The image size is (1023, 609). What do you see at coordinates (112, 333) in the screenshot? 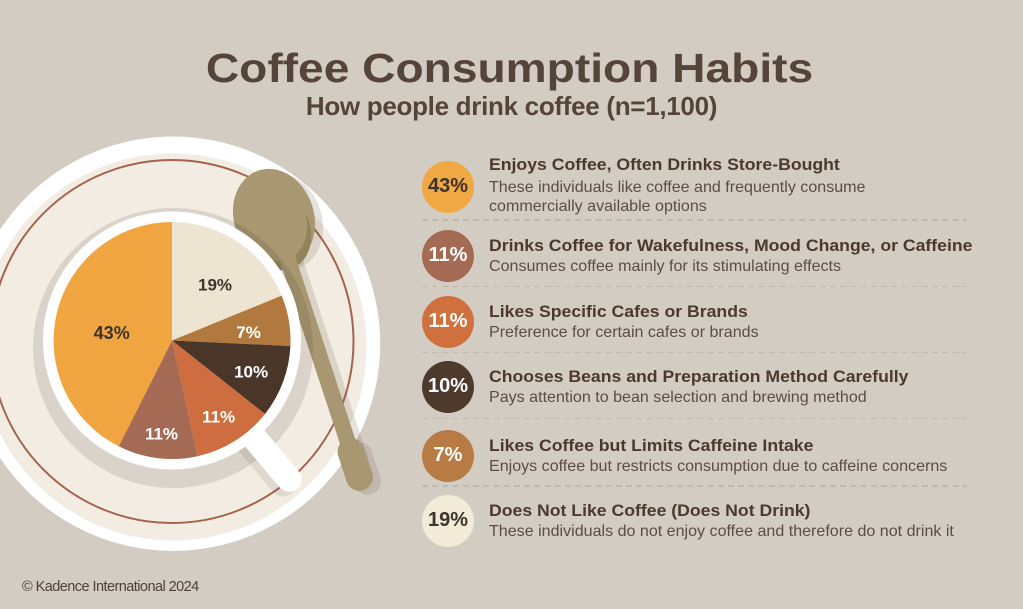
I see `svg-text: 43%` at bounding box center [112, 333].